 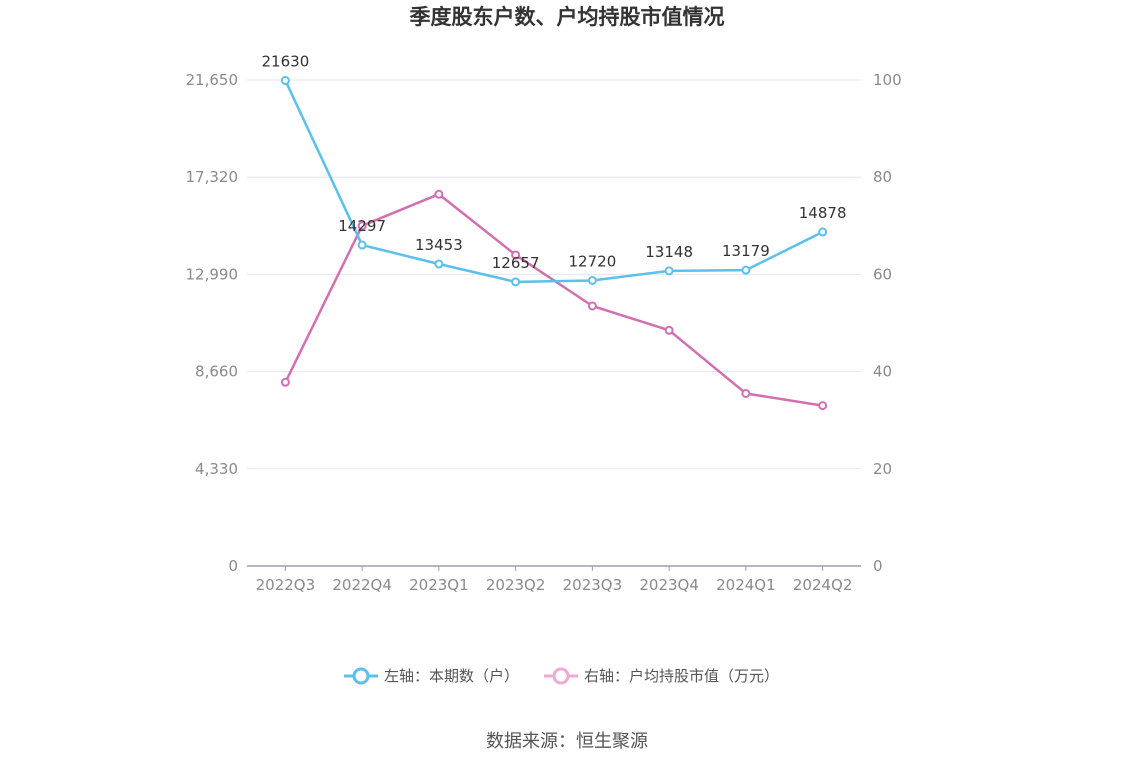 I want to click on legend-item-right-axis: 右轴：户均持股市值（万元）, so click(x=661, y=676).